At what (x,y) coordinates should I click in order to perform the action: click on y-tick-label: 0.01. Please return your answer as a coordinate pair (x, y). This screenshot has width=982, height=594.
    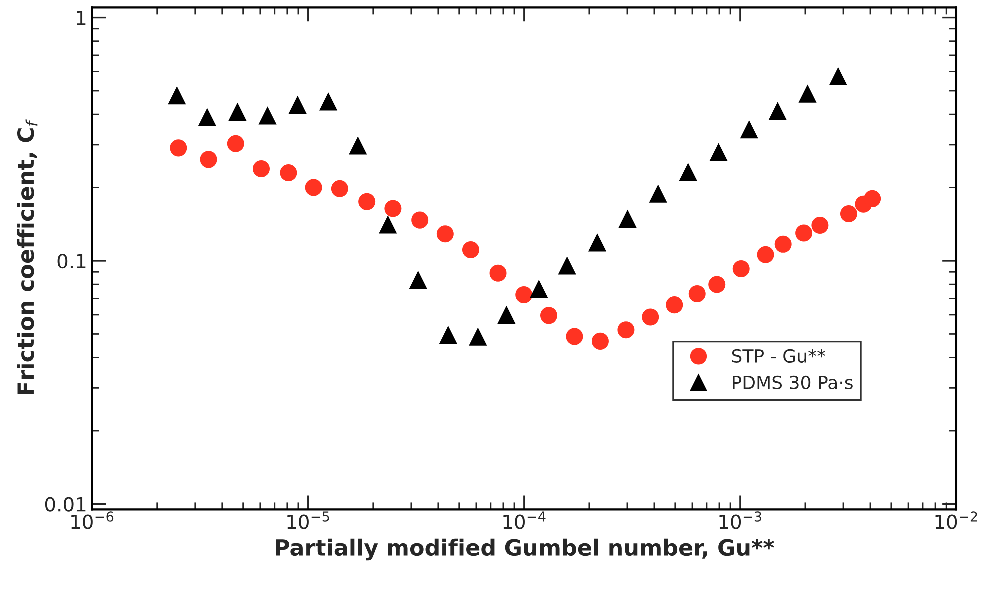
    Looking at the image, I should click on (65, 504).